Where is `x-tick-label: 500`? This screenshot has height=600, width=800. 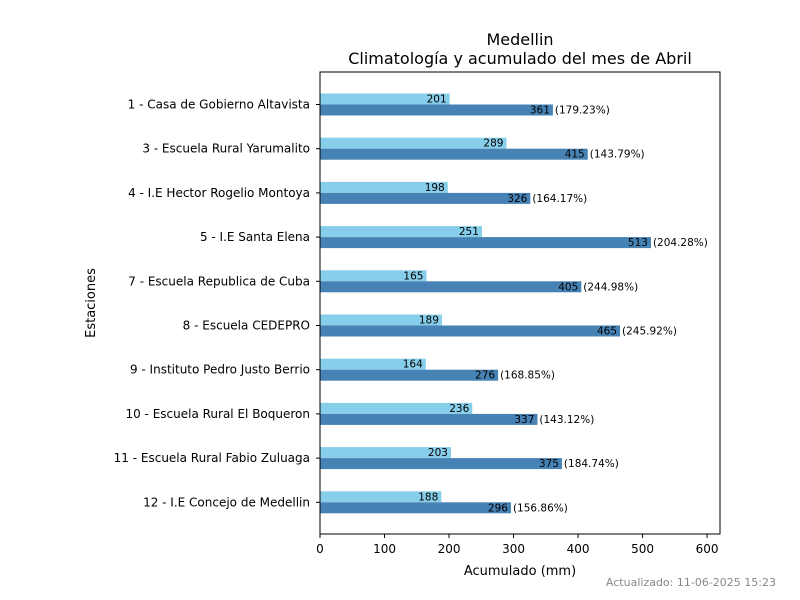
x-tick-label: 500 is located at coordinates (642, 549).